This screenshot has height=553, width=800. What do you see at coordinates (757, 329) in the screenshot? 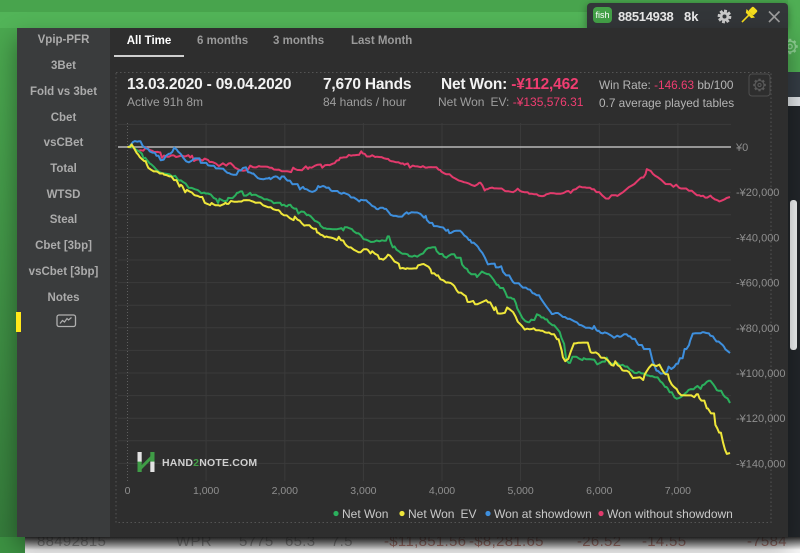
I see `svg-text: -¥80,000` at bounding box center [757, 329].